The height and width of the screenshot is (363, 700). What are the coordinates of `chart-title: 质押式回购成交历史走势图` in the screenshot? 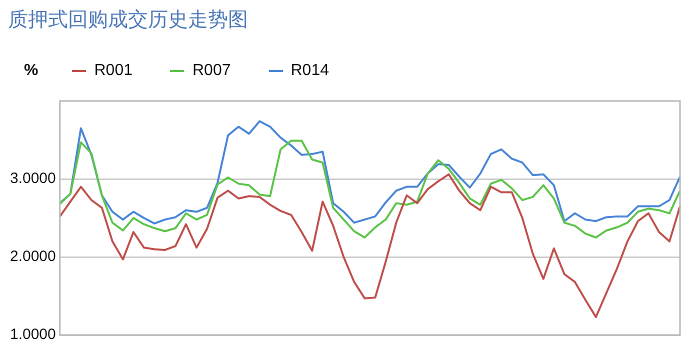 It's located at (128, 20).